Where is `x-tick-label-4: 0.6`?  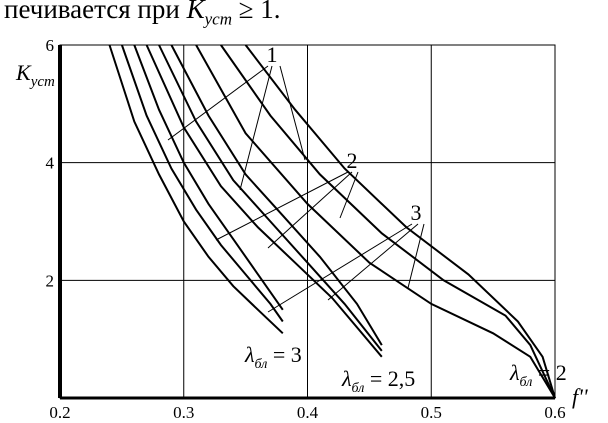 x-tick-label-4: 0.6 is located at coordinates (554, 412).